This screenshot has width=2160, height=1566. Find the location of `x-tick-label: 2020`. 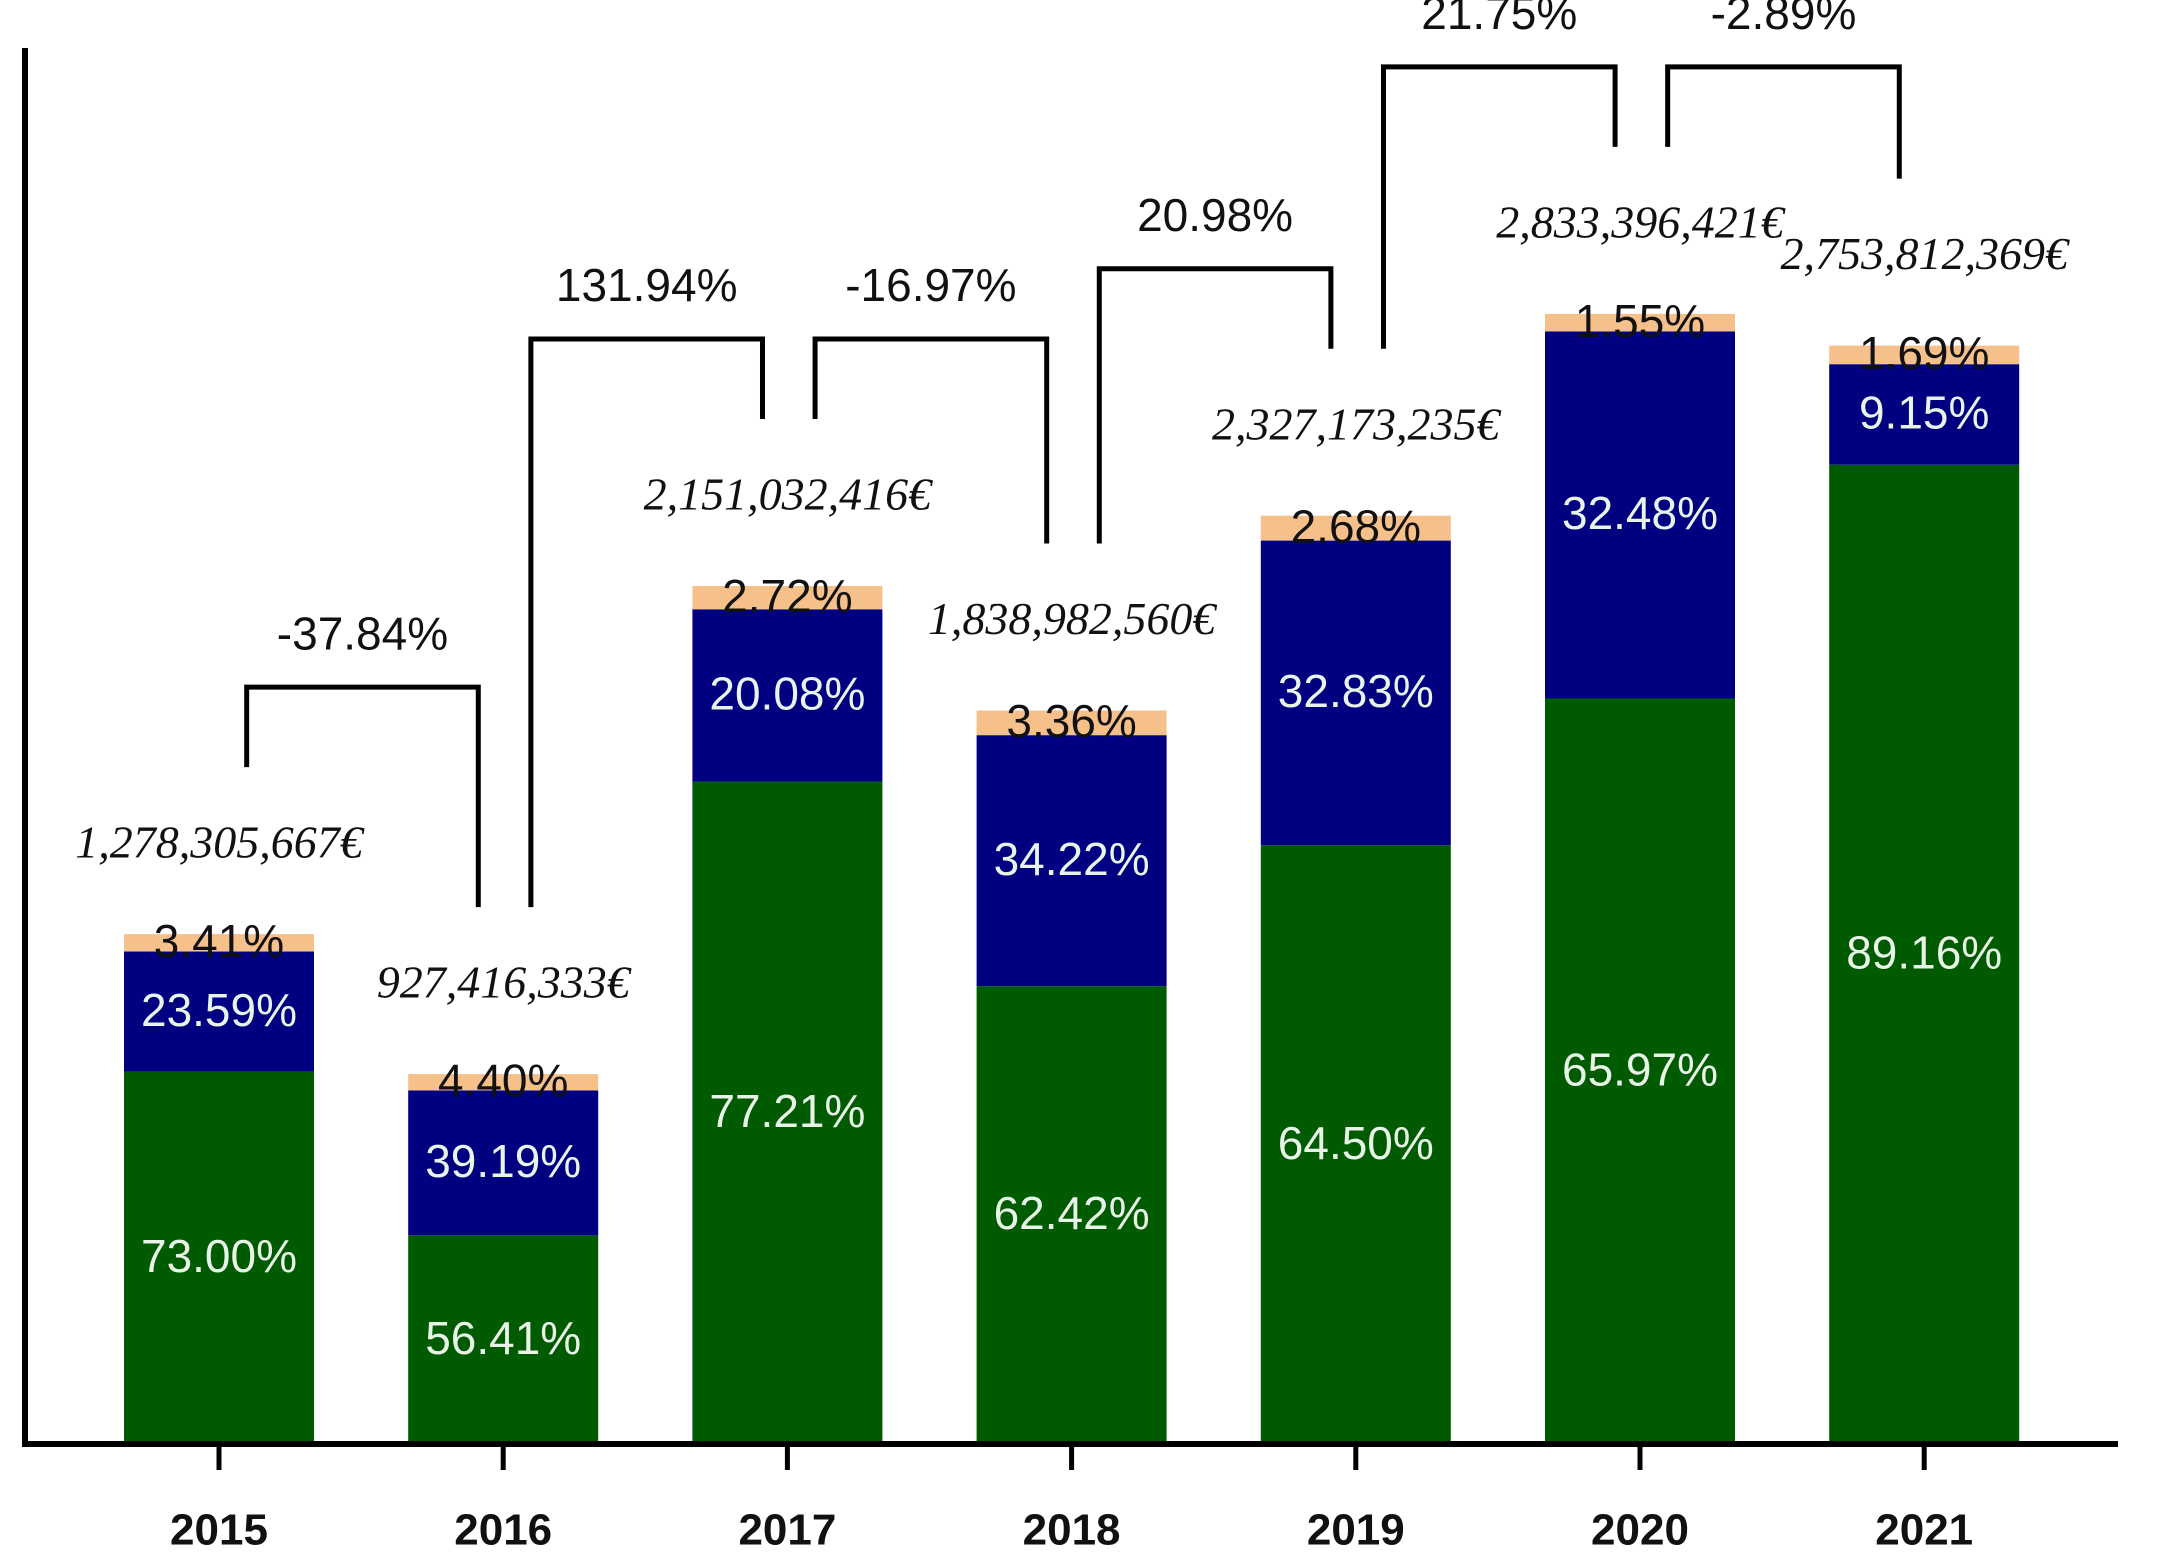

x-tick-label: 2020 is located at coordinates (1640, 1530).